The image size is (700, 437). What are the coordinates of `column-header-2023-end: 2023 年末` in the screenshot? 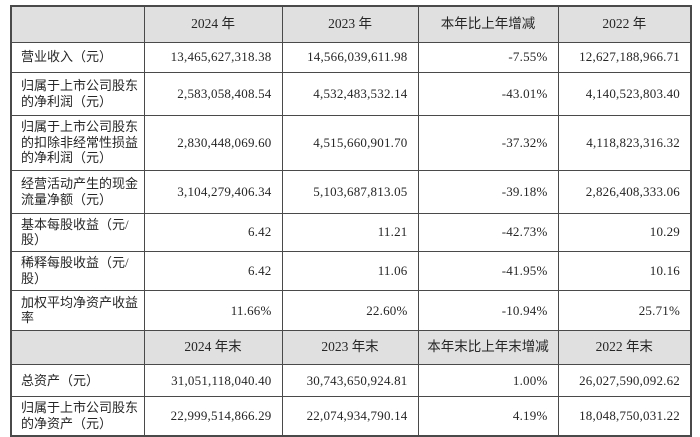 It's located at (350, 347).